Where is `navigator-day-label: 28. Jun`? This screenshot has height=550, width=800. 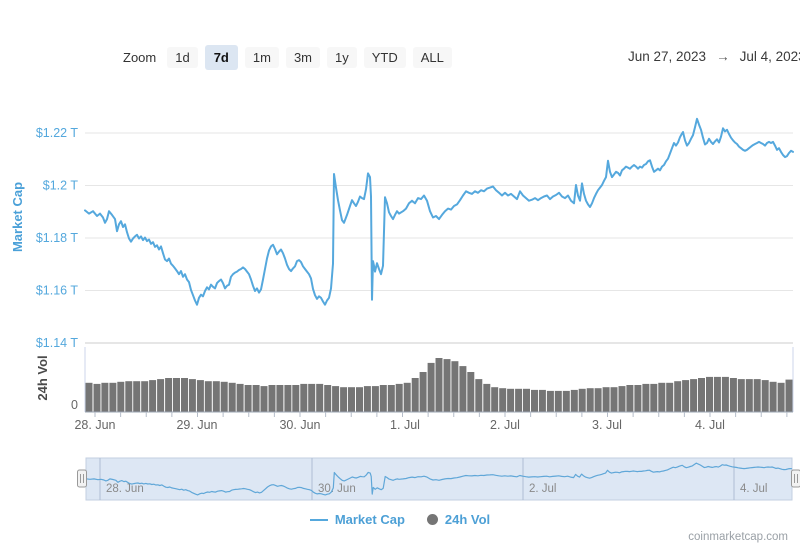
navigator-day-label: 28. Jun is located at coordinates (125, 489).